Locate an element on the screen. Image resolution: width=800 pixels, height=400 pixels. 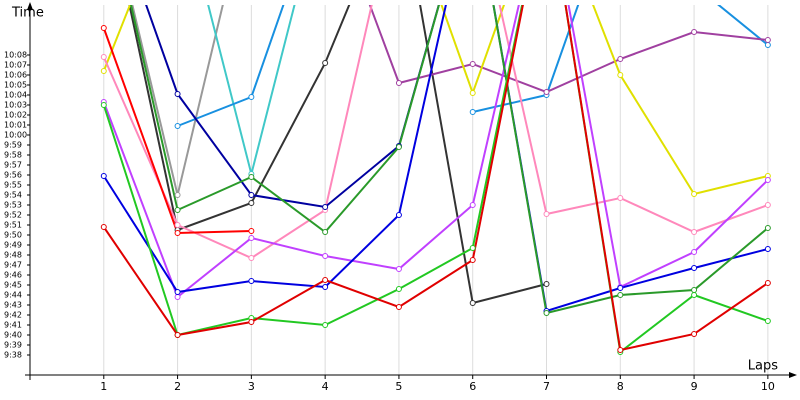
y-tick-label: 9:50 is located at coordinates (13, 235).